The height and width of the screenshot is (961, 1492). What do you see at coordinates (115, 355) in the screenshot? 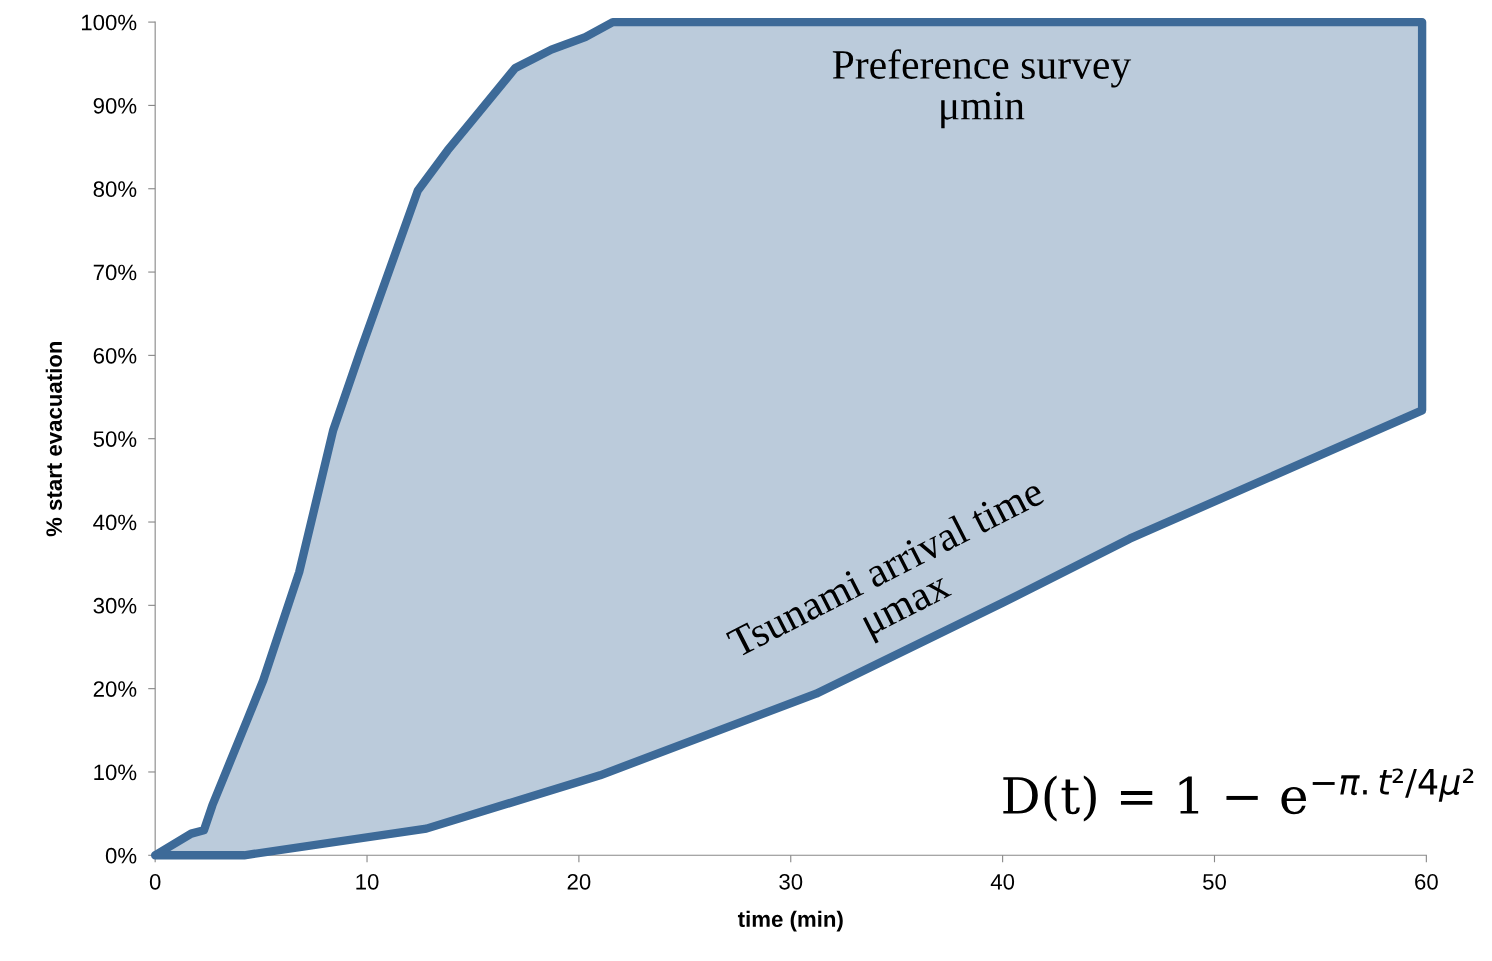
I see `y-tick-label: 60%` at bounding box center [115, 355].